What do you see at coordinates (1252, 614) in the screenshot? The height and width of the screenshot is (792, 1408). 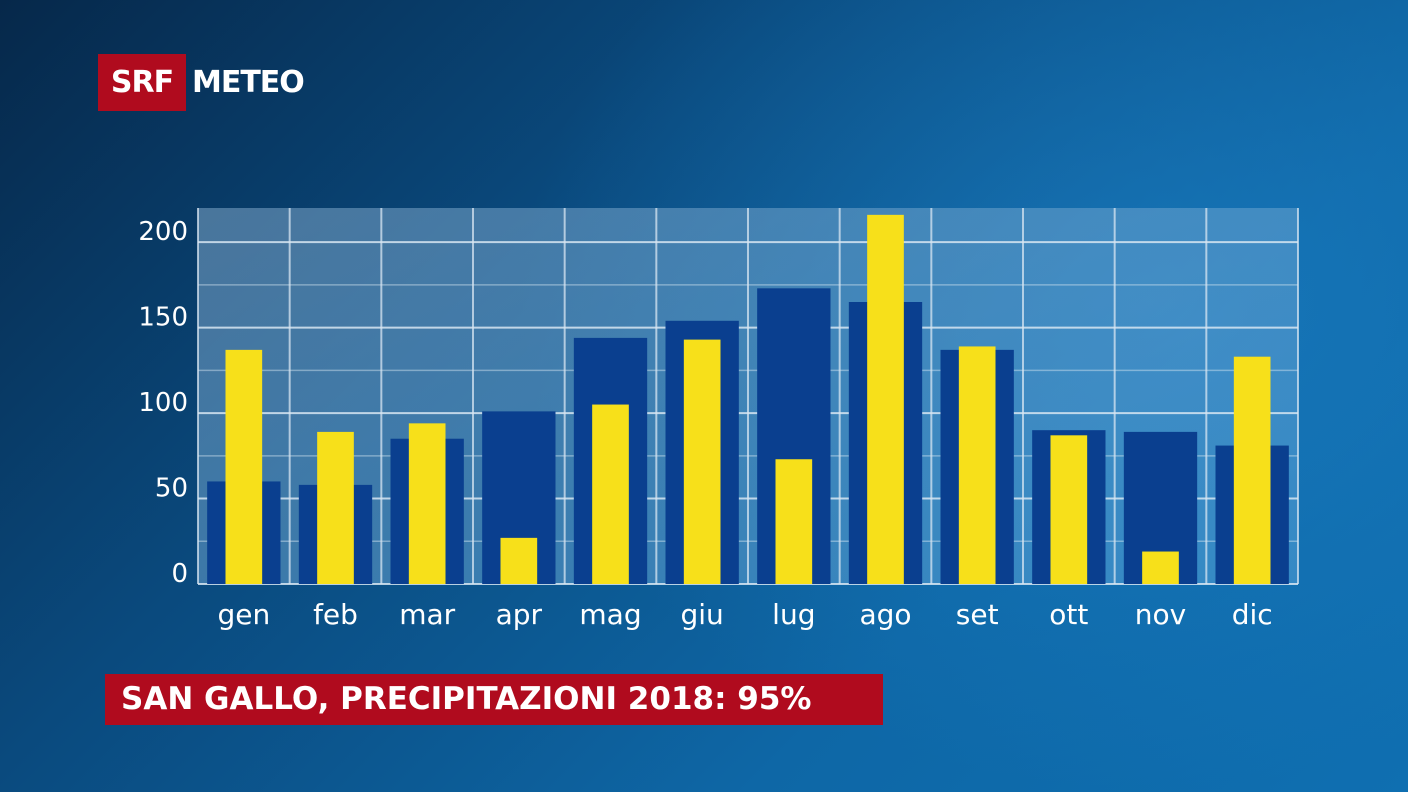 I see `x-tick-label-dic: dic` at bounding box center [1252, 614].